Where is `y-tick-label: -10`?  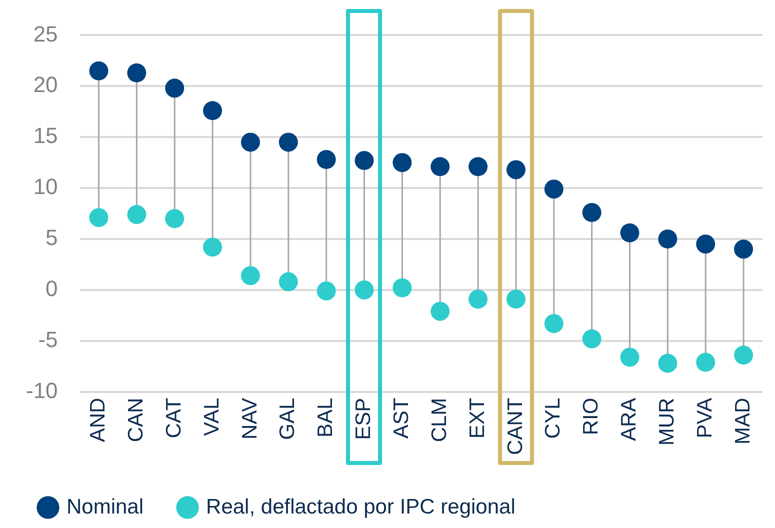 y-tick-label: -10 is located at coordinates (42, 390).